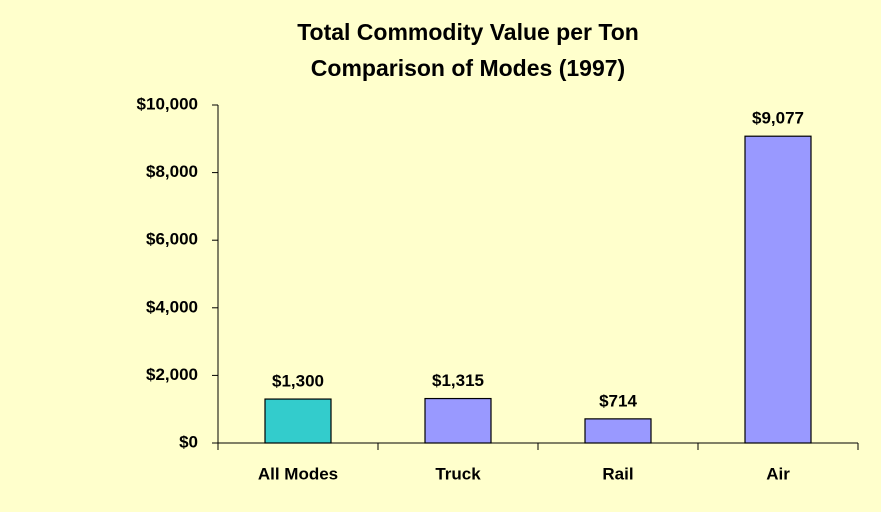 Image resolution: width=881 pixels, height=512 pixels. What do you see at coordinates (778, 118) in the screenshot?
I see `value-label: $9,077` at bounding box center [778, 118].